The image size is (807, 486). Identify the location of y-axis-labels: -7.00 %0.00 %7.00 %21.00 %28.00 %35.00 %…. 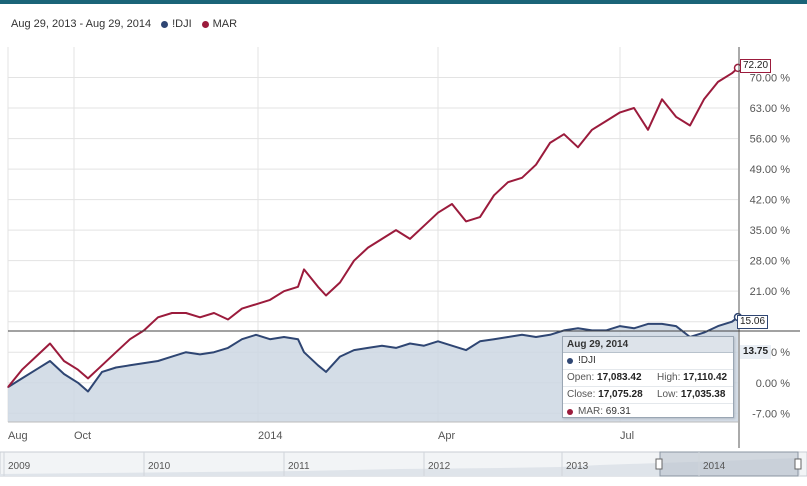
(770, 247).